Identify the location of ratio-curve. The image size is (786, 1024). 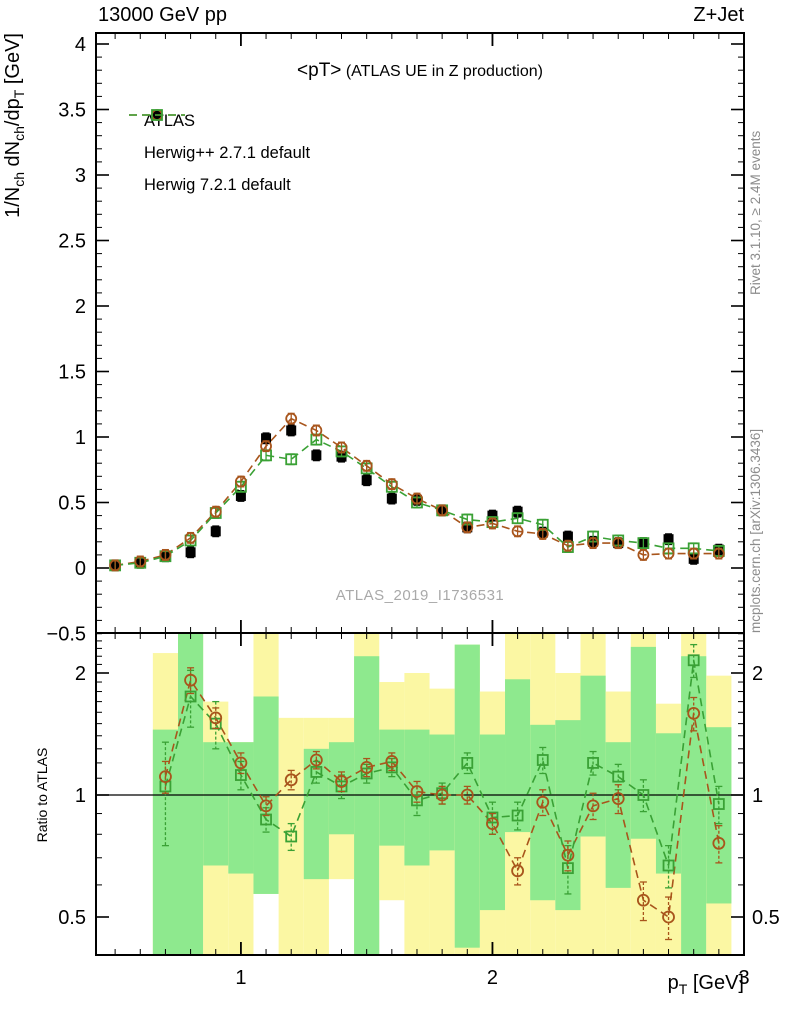
(442, 764).